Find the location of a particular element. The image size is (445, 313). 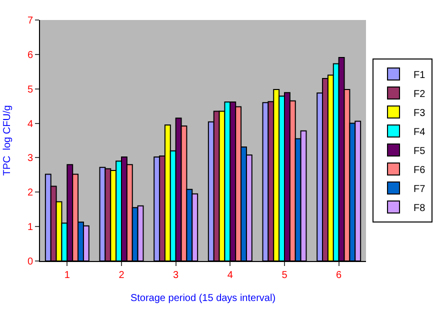

x-tick-label: 4 is located at coordinates (230, 275).